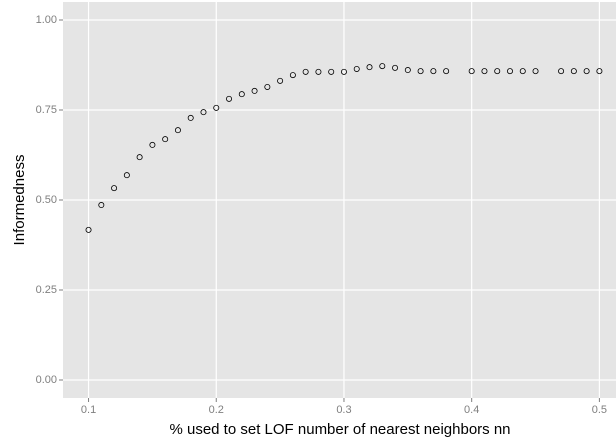  I want to click on x-tick-label: 0.4, so click(471, 410).